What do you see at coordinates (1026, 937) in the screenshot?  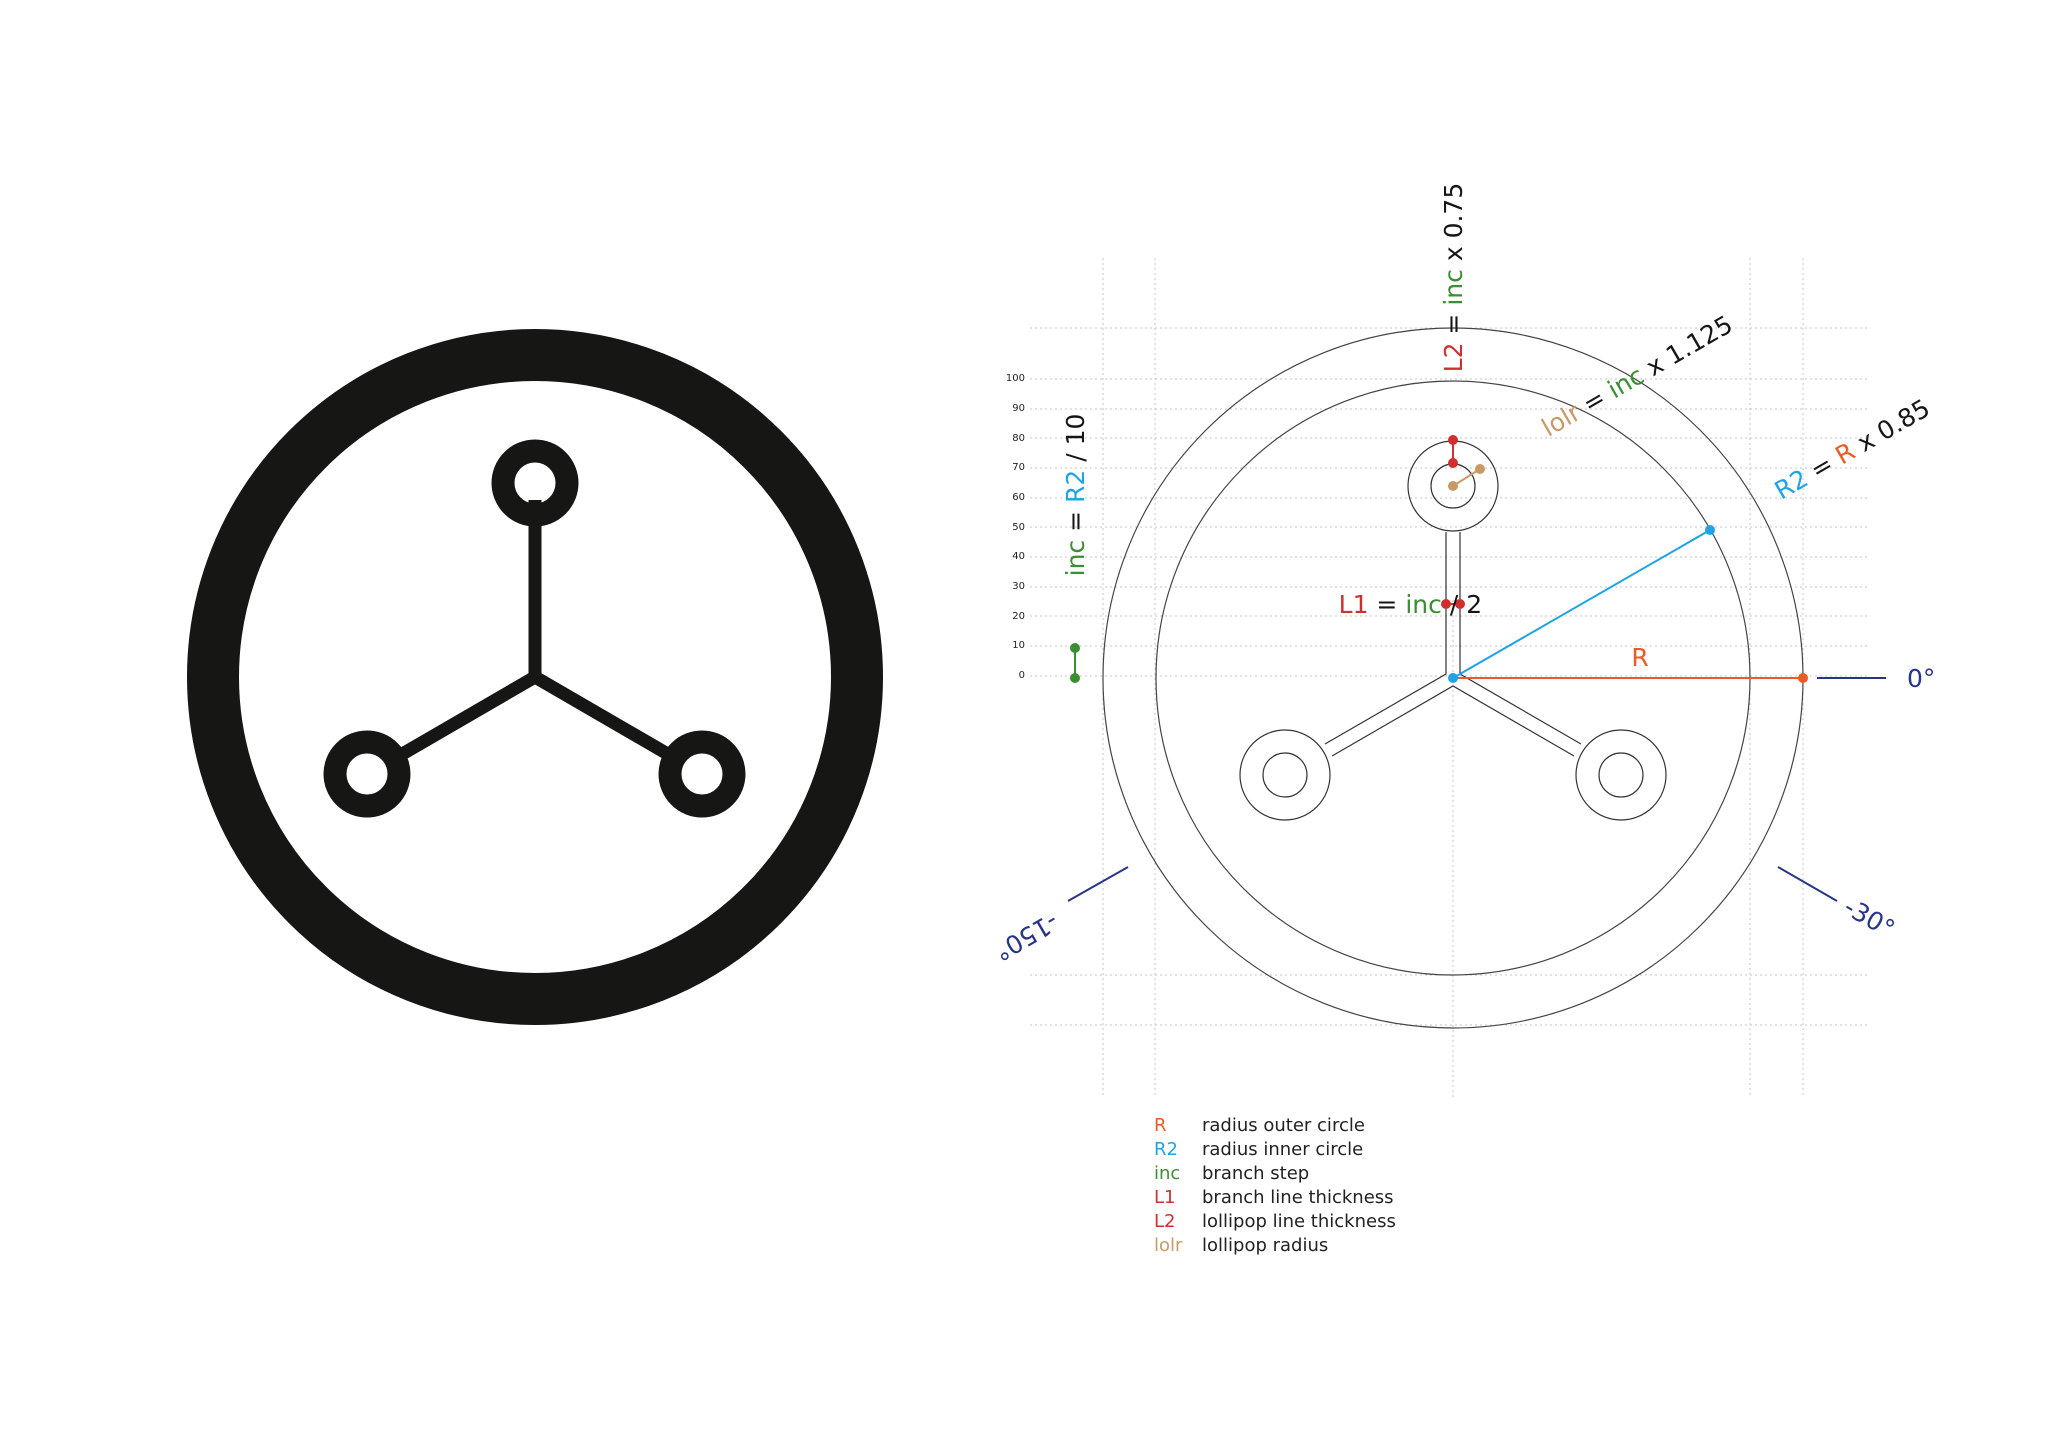 I see `angle-neg150-label: -150°` at bounding box center [1026, 937].